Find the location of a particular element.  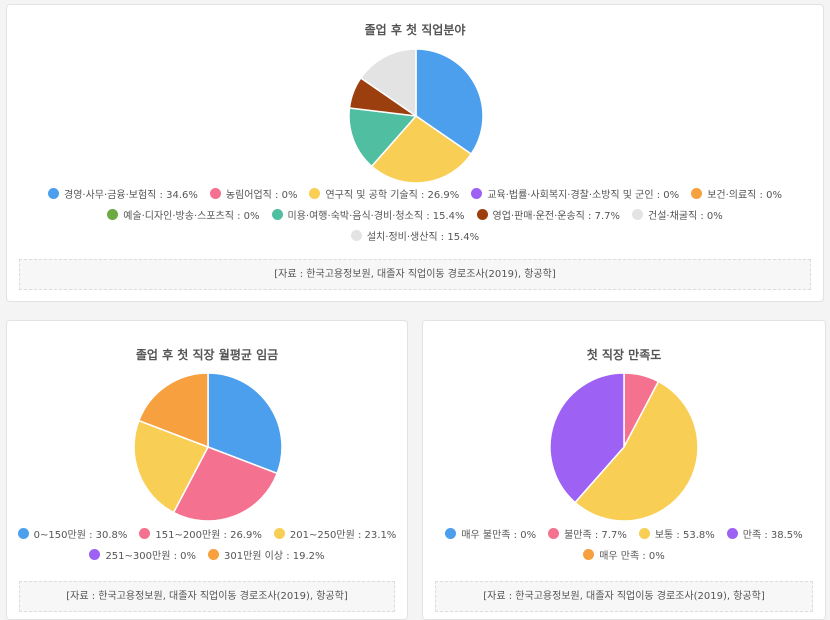

legend-item: 연구직 및 공학 기술직 : 26.9% is located at coordinates (384, 195).